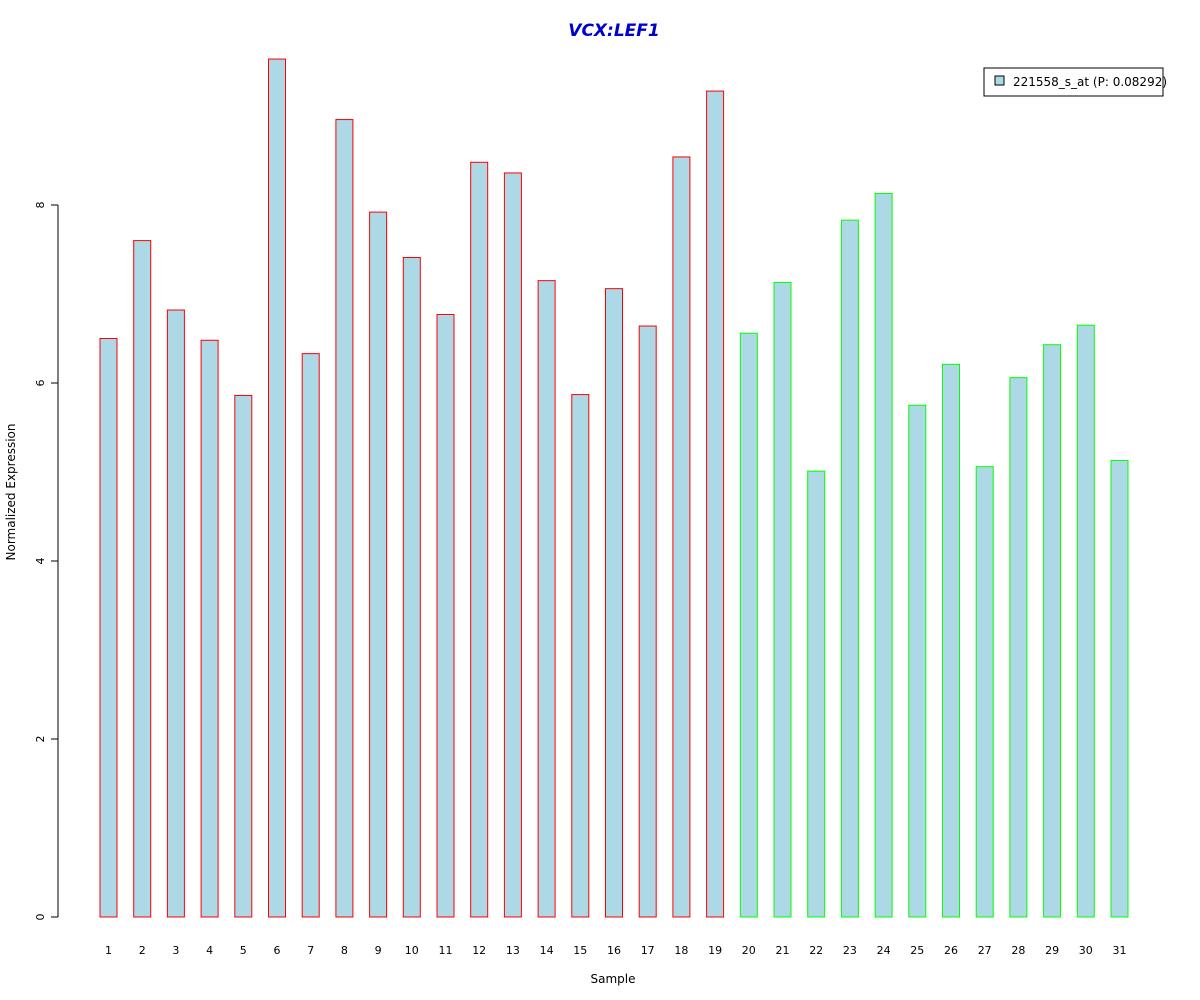  I want to click on y-tick-label: 4, so click(40, 561).